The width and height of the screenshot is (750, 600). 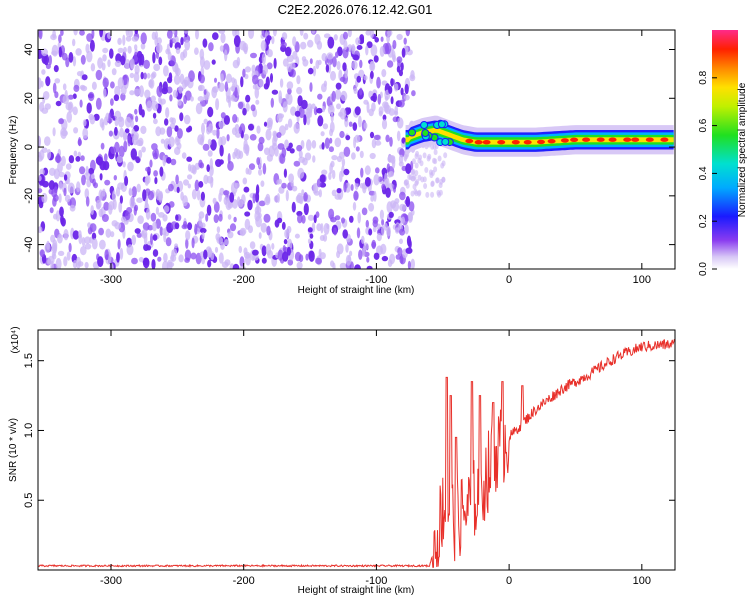 I want to click on colorbar-tick-label: 0.0, so click(x=703, y=269).